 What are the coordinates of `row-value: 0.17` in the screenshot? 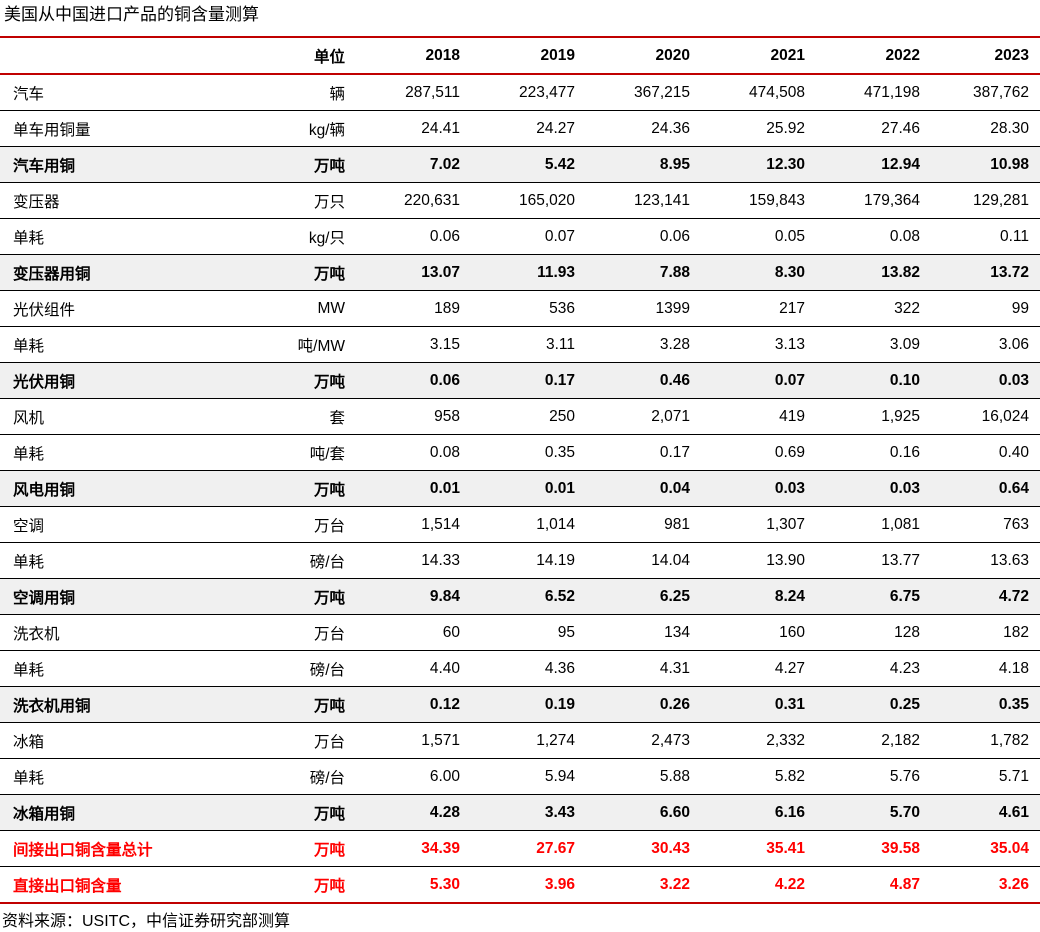 It's located at (522, 380).